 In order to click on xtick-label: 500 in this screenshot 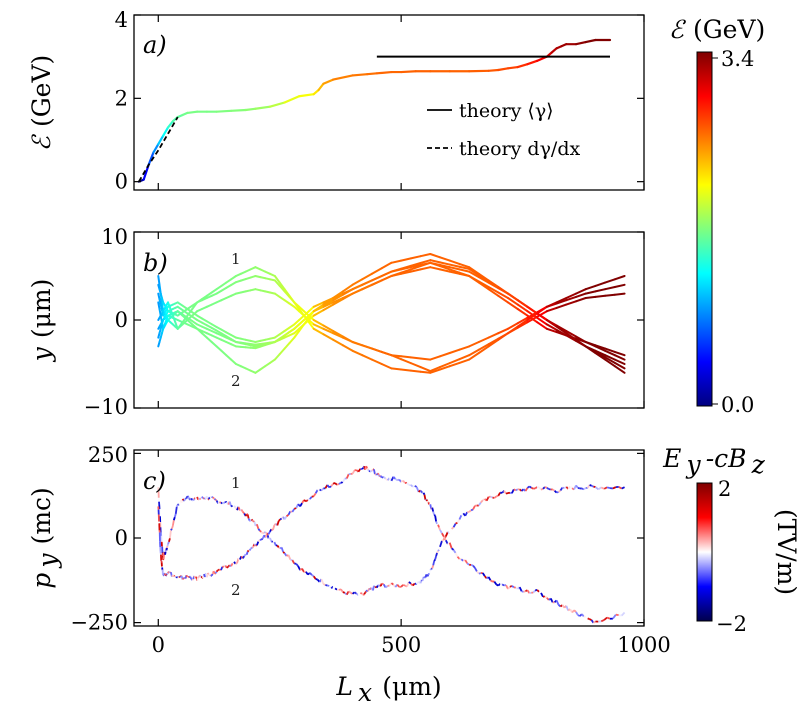, I will do `click(401, 645)`.